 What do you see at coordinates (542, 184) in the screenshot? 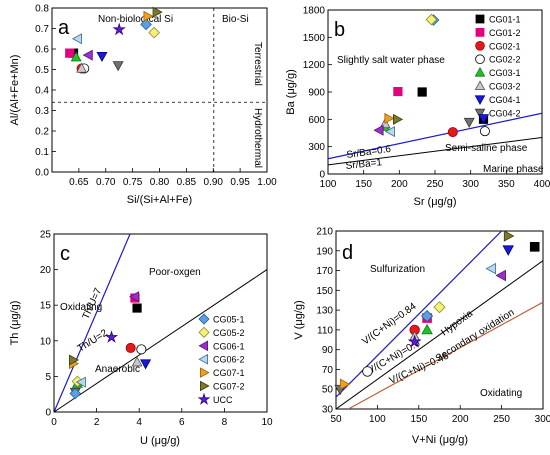
I see `x-tick-label: 400` at bounding box center [542, 184].